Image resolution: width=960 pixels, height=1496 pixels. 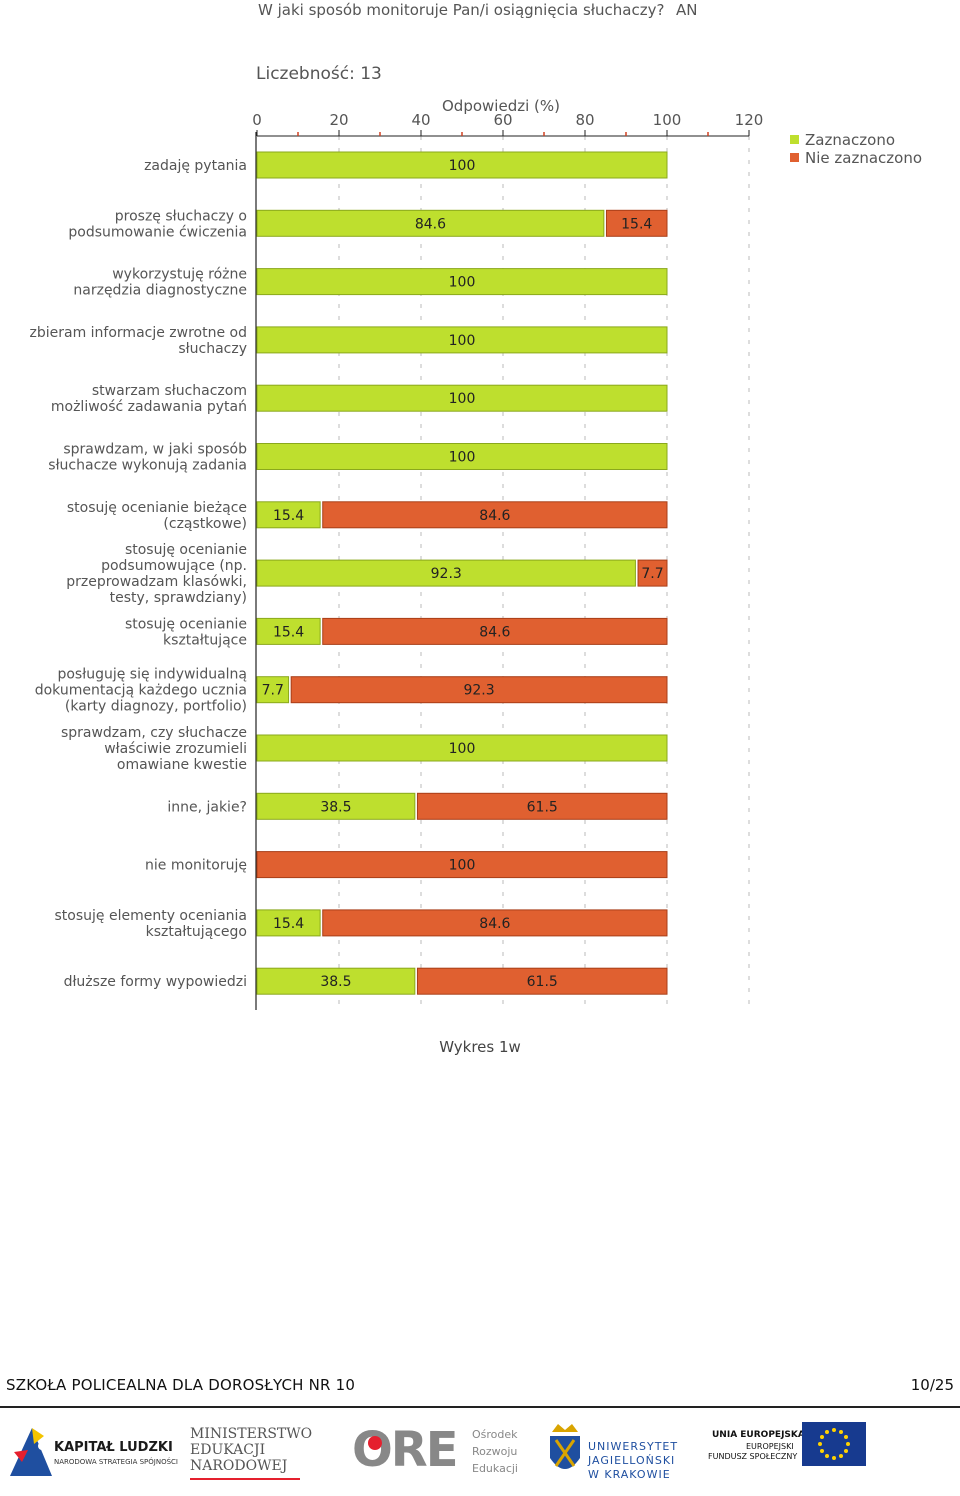 I want to click on uj-line-1: UNIWERSYTET, so click(x=633, y=1446).